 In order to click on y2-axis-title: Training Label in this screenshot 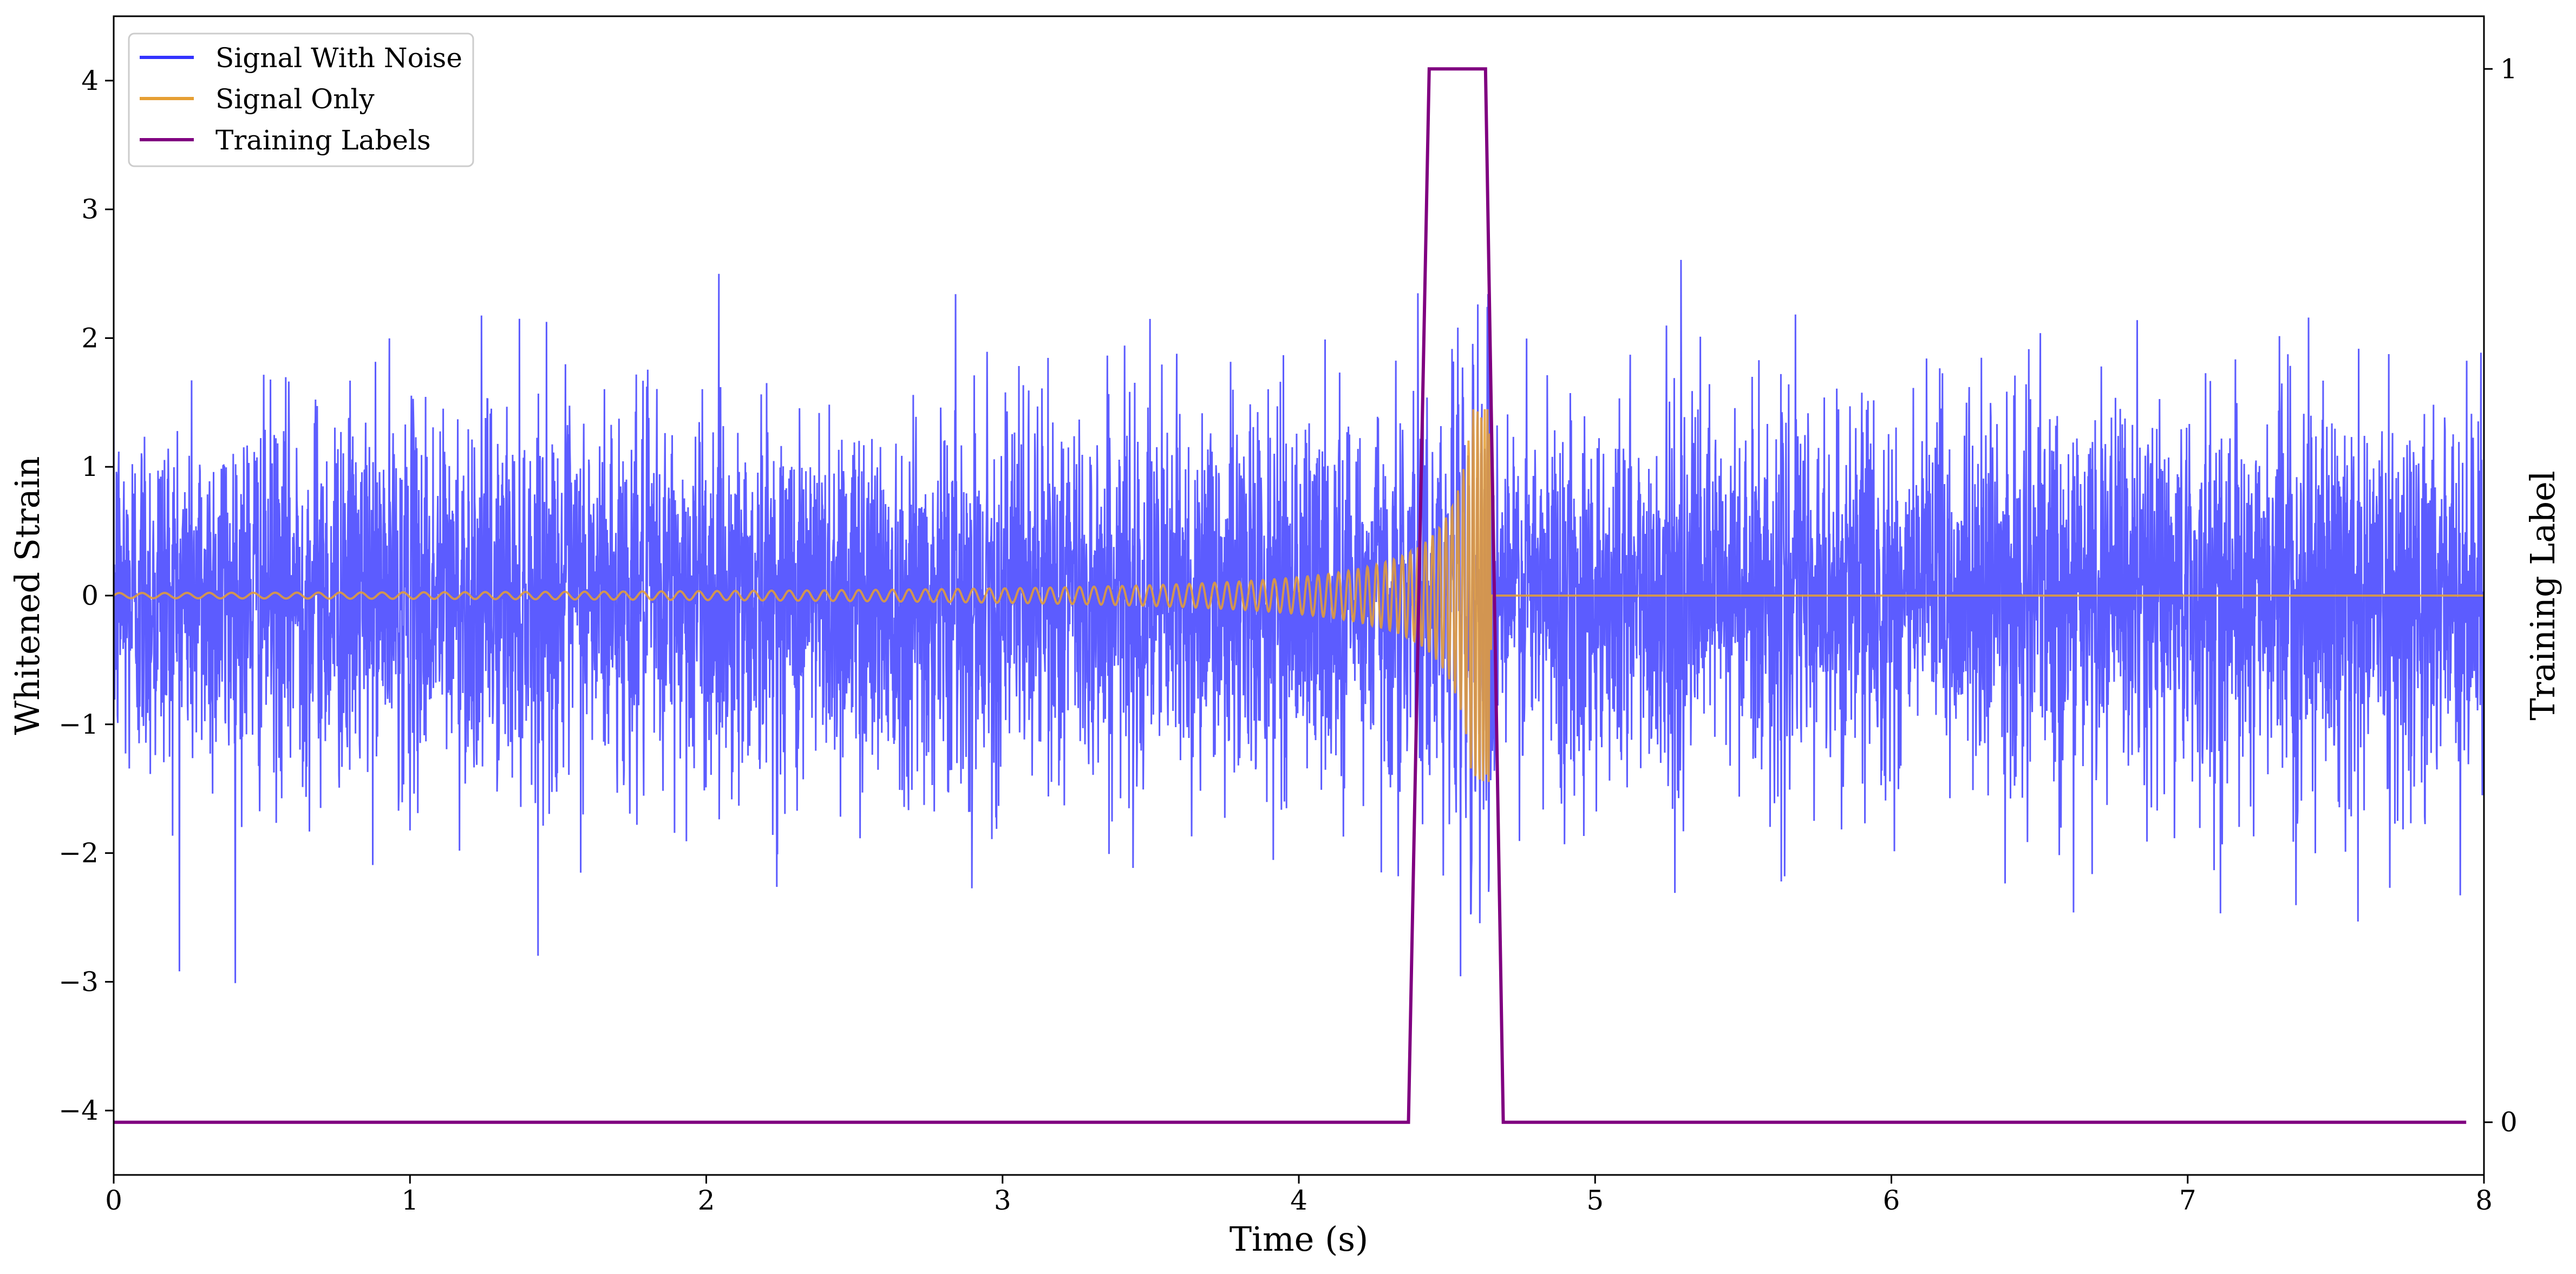, I will do `click(2542, 595)`.